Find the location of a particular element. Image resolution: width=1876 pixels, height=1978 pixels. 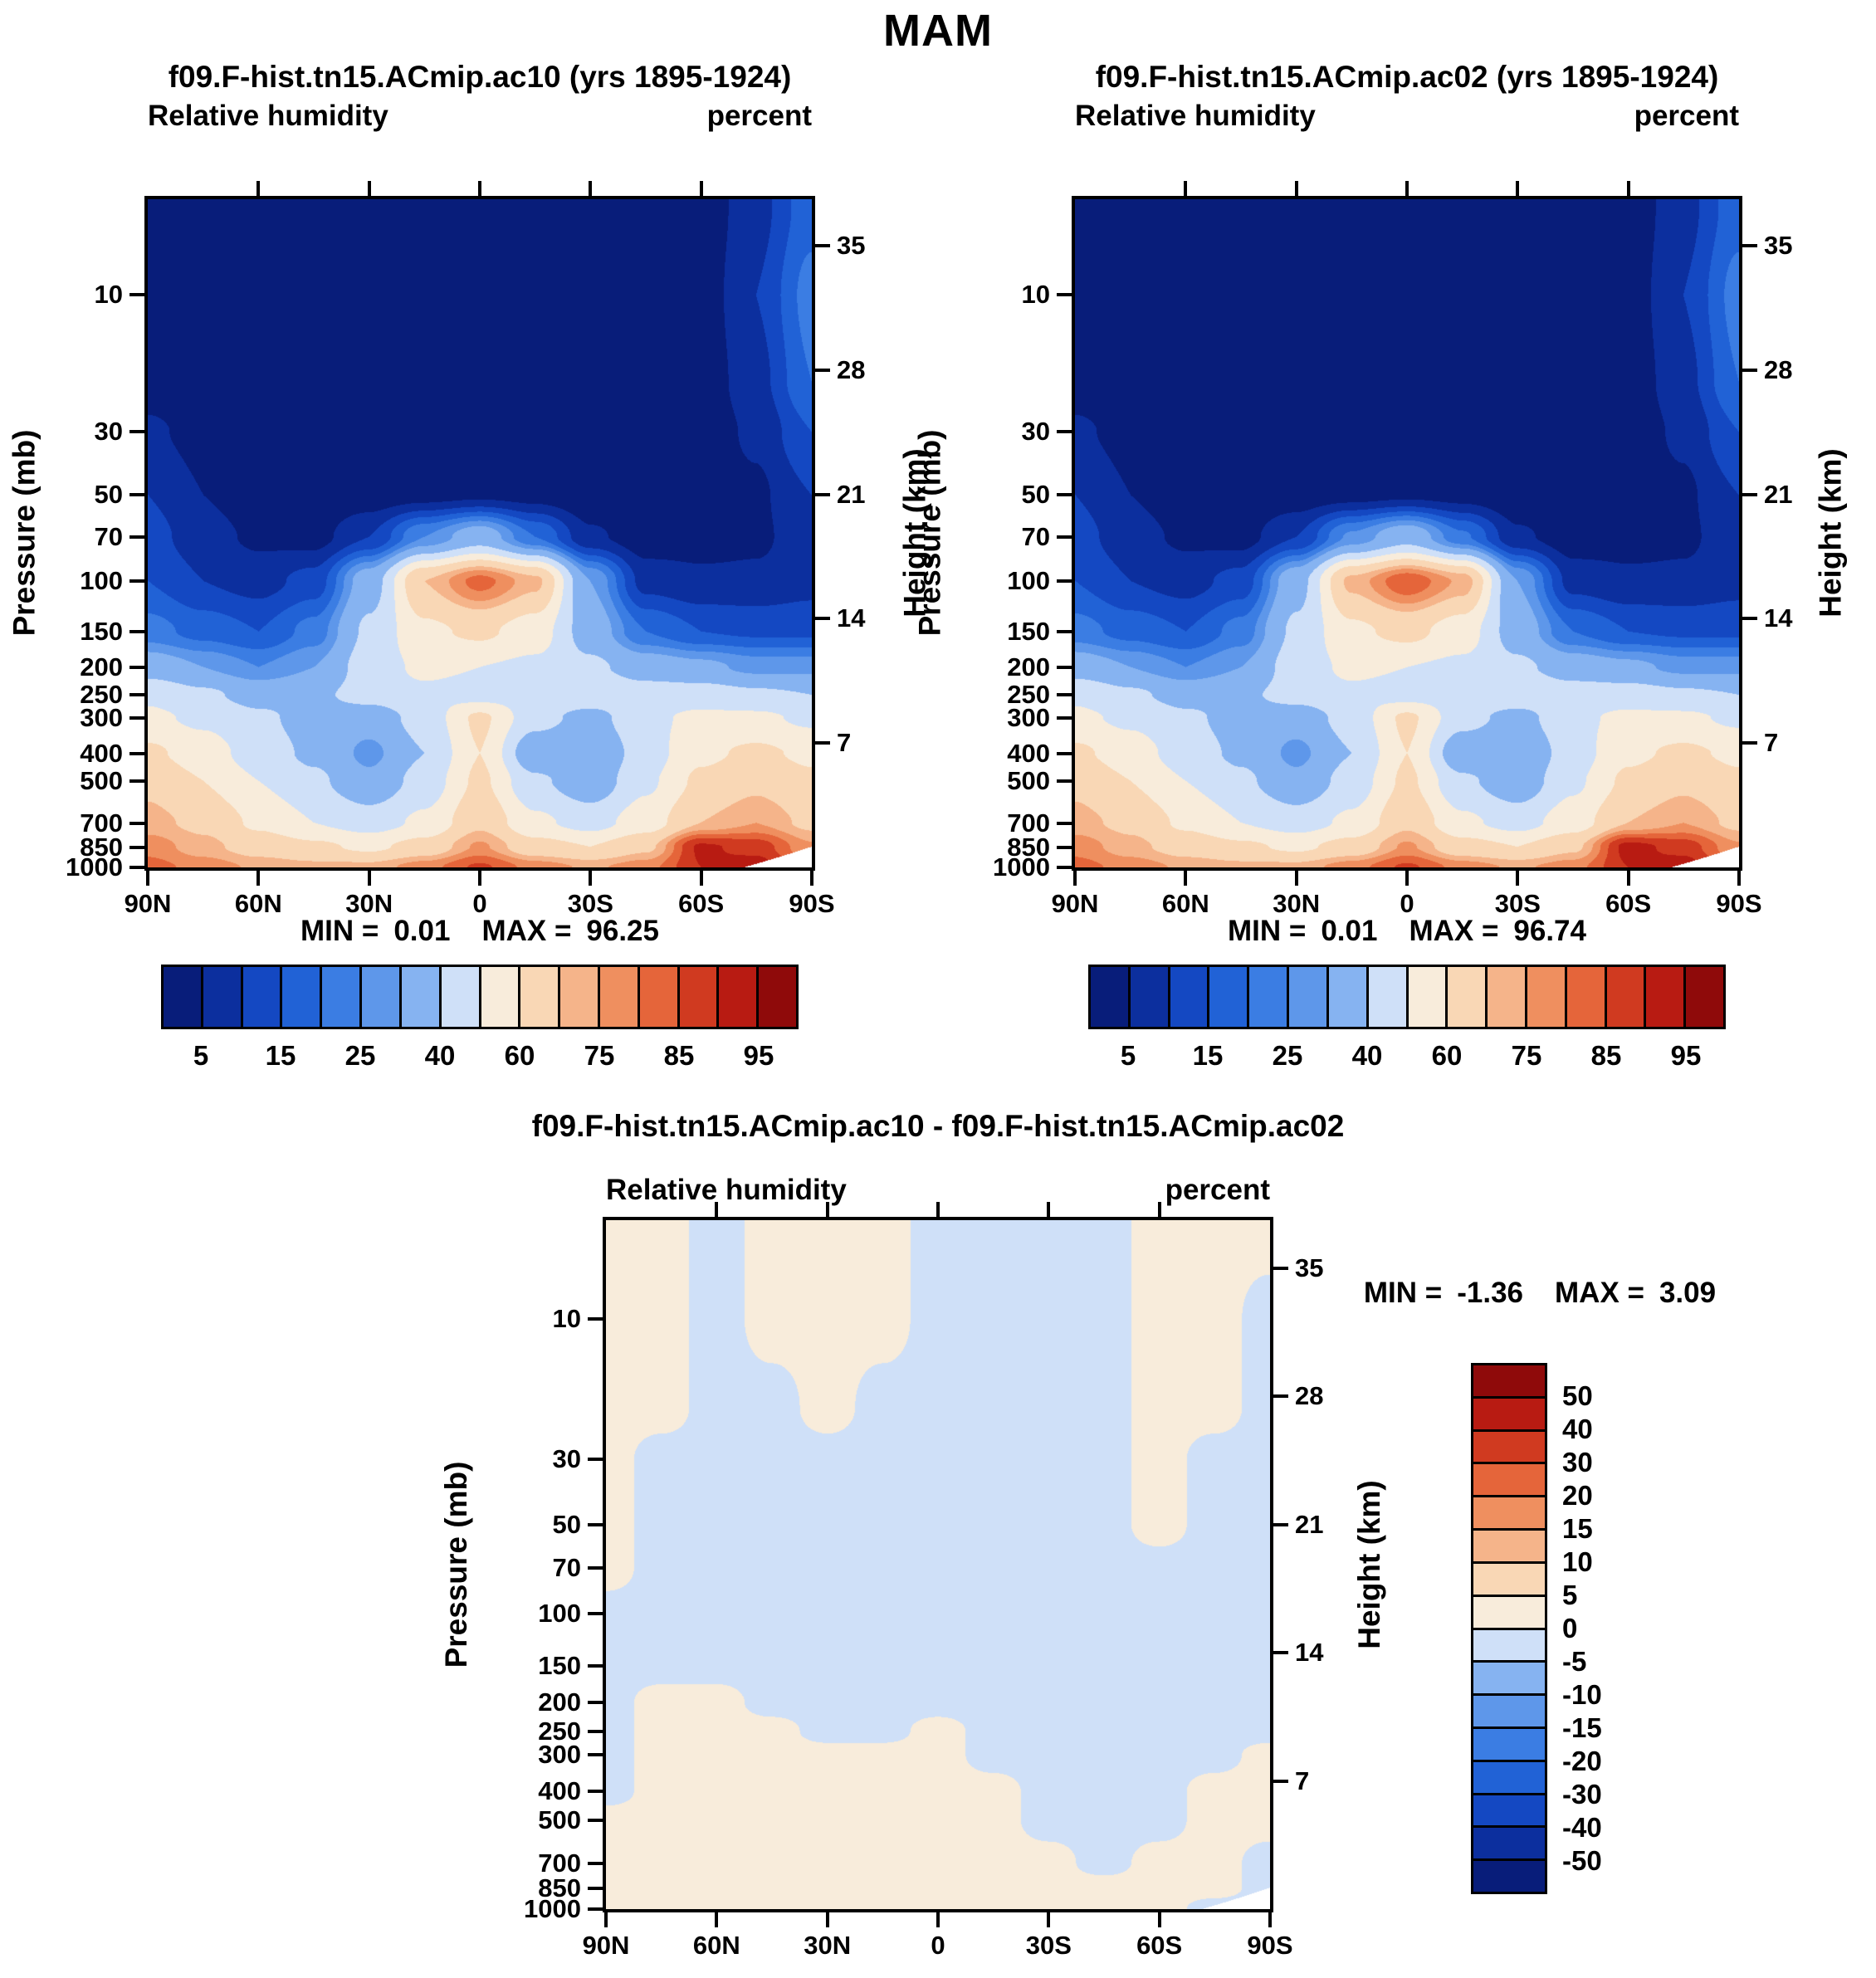

pressure-tick-label: 500 is located at coordinates (101, 781).